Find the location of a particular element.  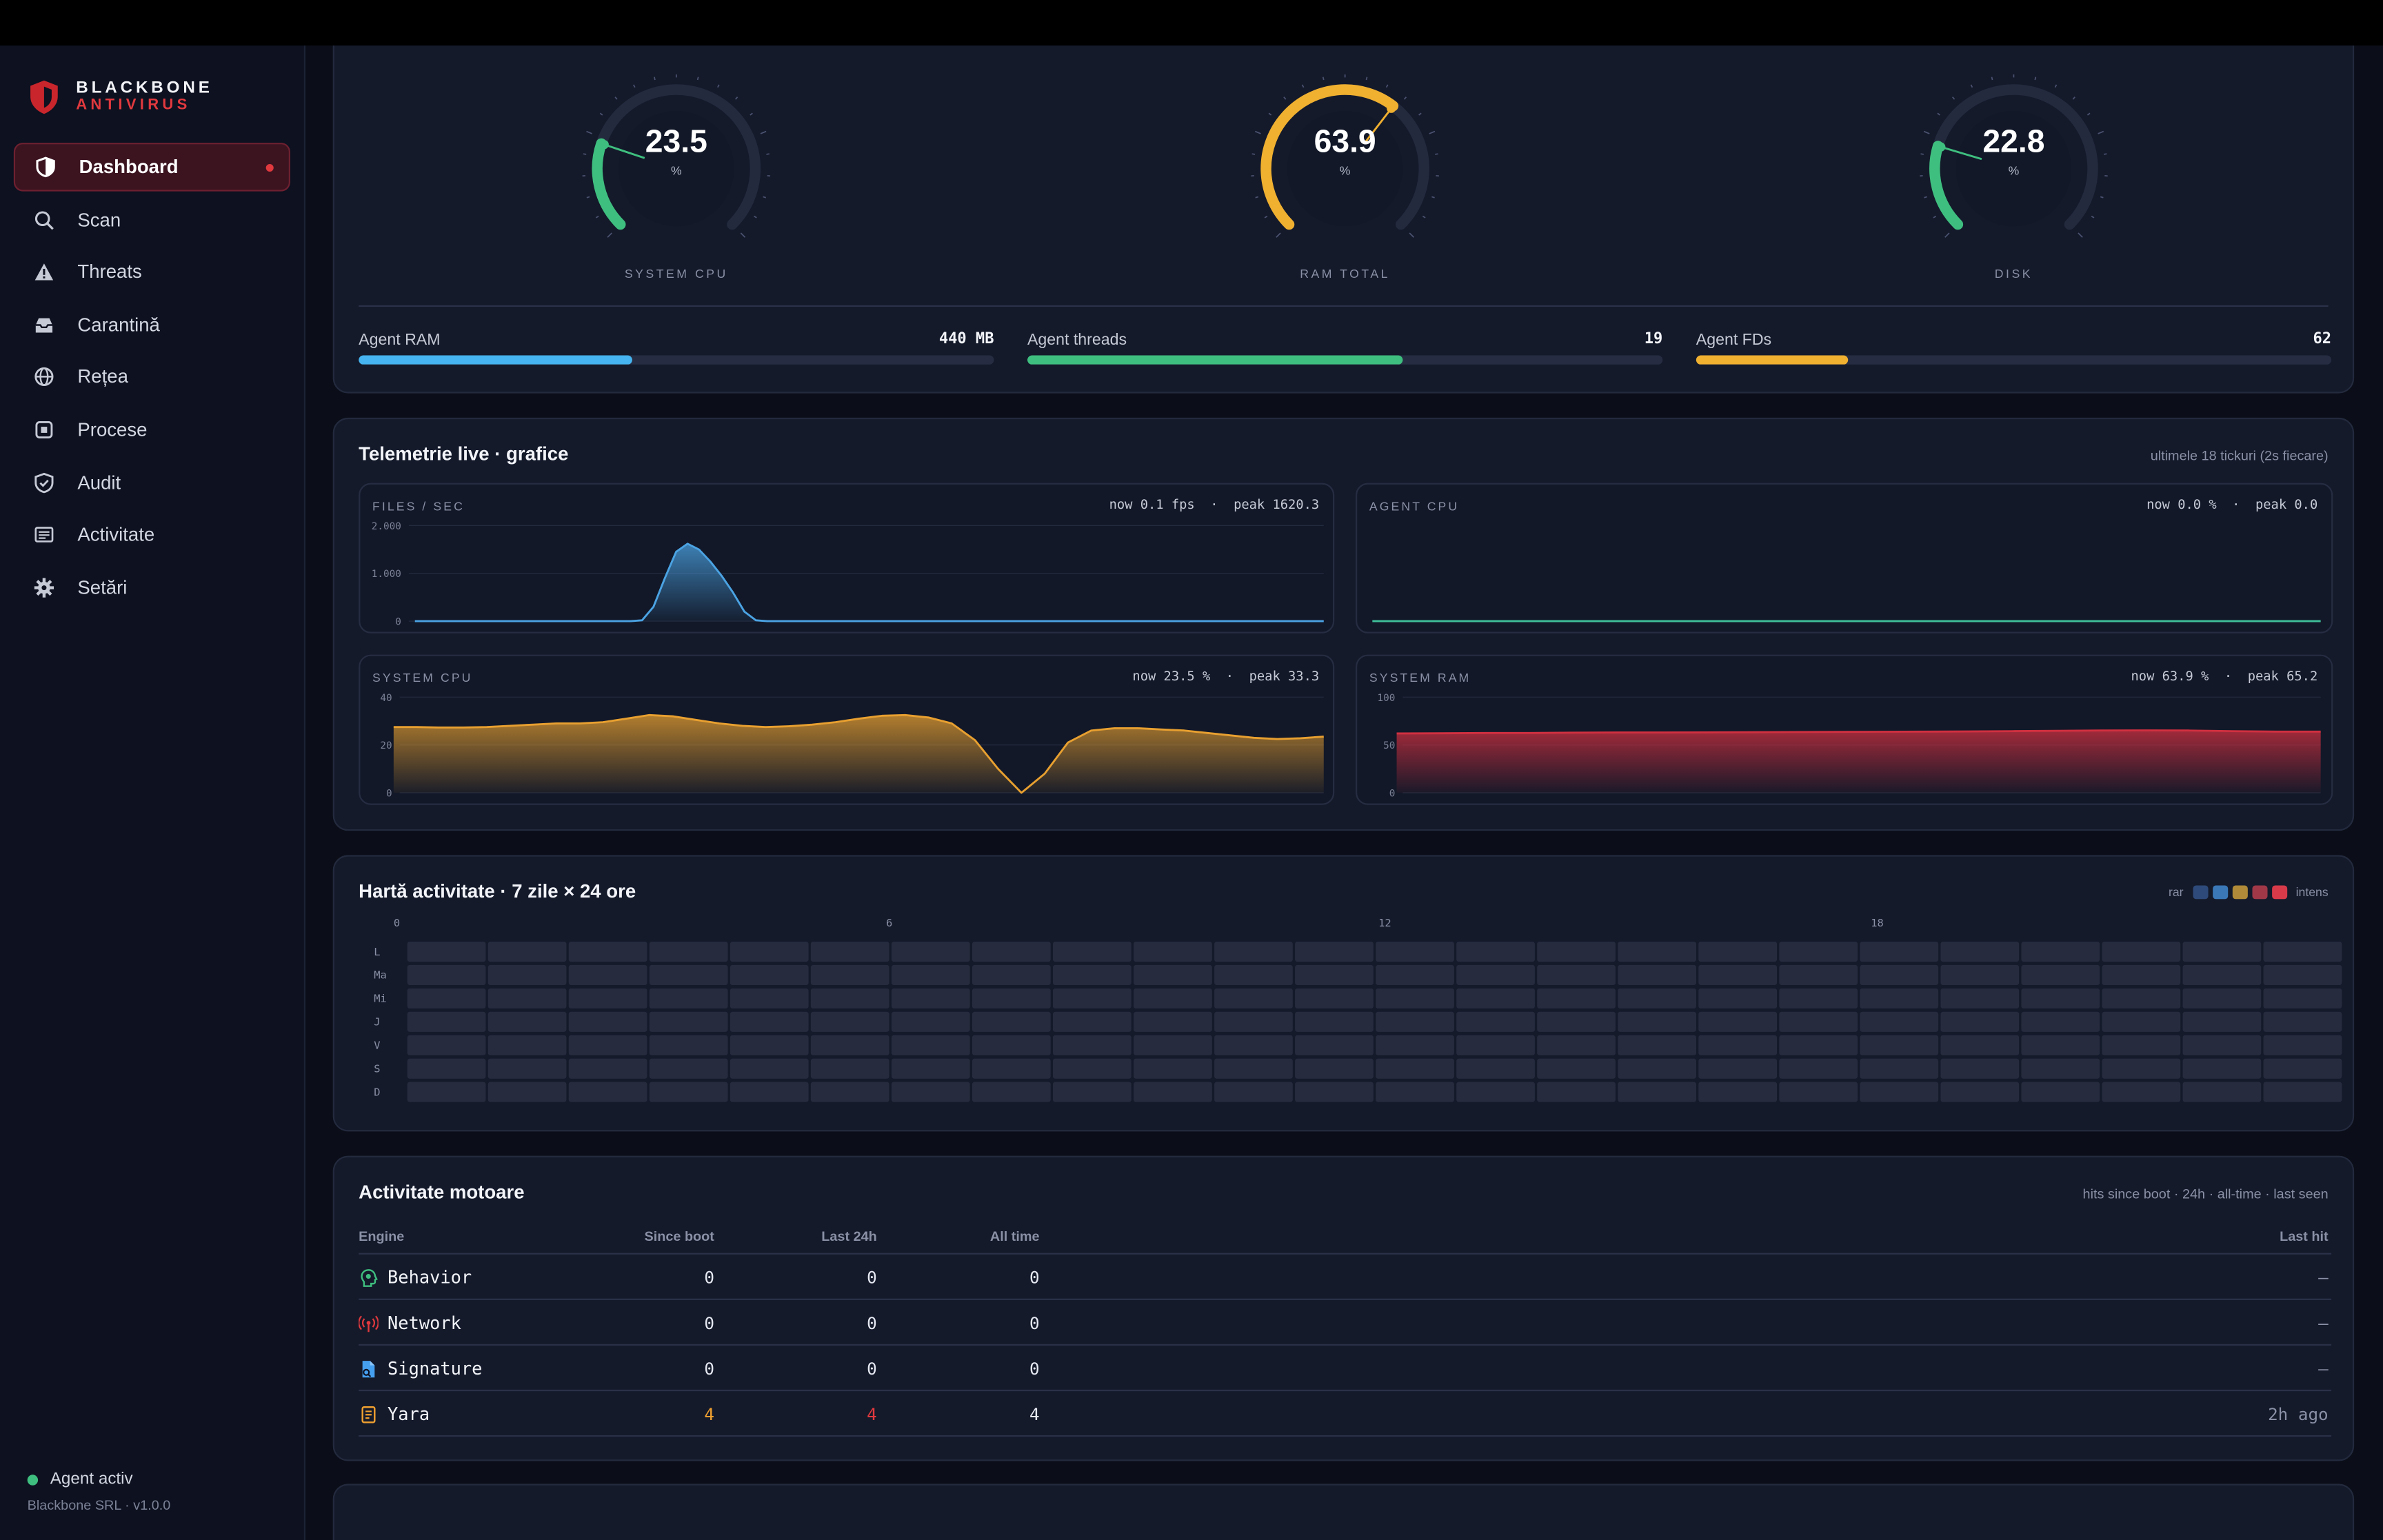

sidebar-item-network: Rețea is located at coordinates (152, 377).